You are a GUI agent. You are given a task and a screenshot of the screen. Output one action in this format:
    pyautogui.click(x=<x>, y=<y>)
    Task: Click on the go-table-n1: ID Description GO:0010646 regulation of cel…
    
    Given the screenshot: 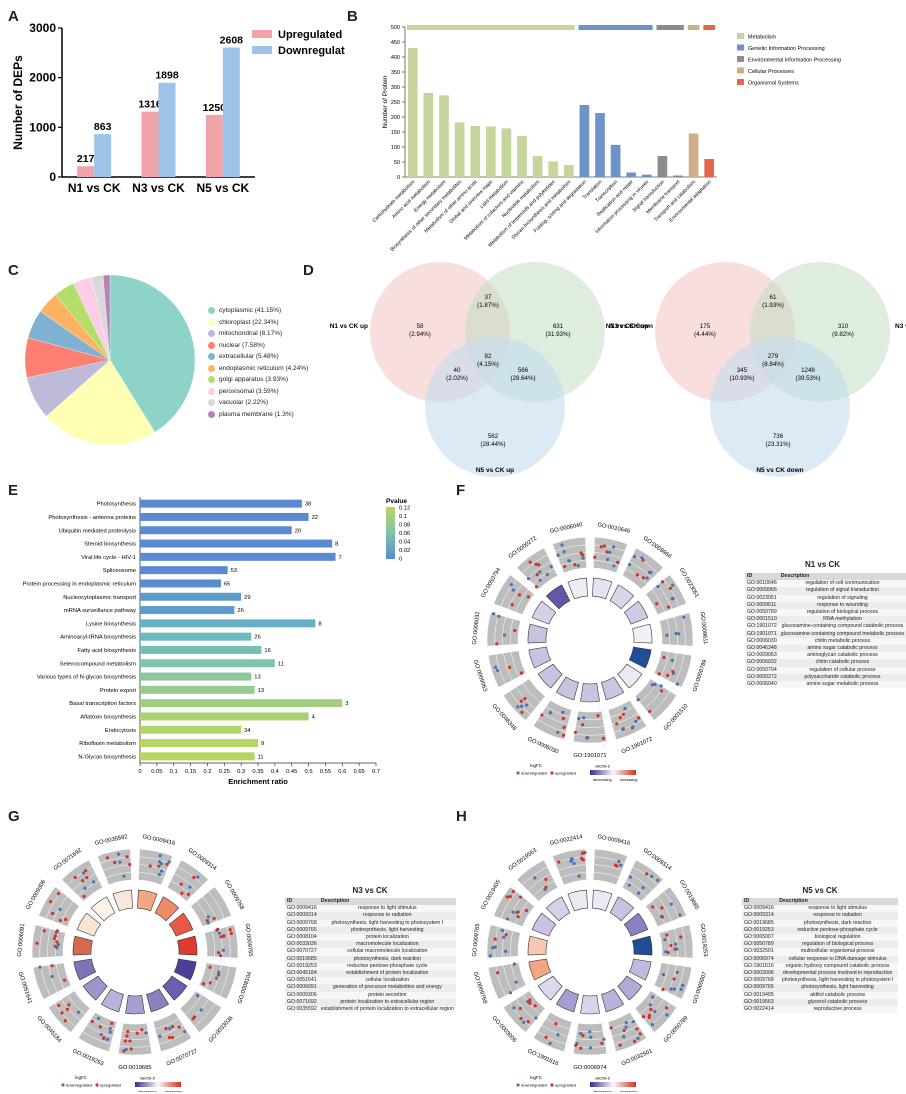 What is the action you would take?
    pyautogui.click(x=825, y=631)
    